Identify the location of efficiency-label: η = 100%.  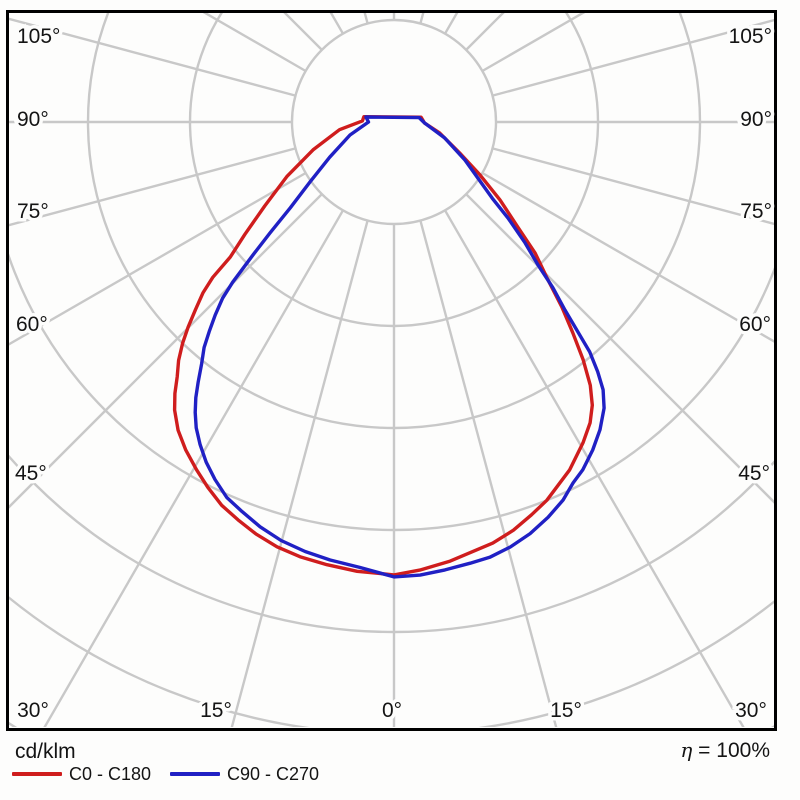
(725, 750).